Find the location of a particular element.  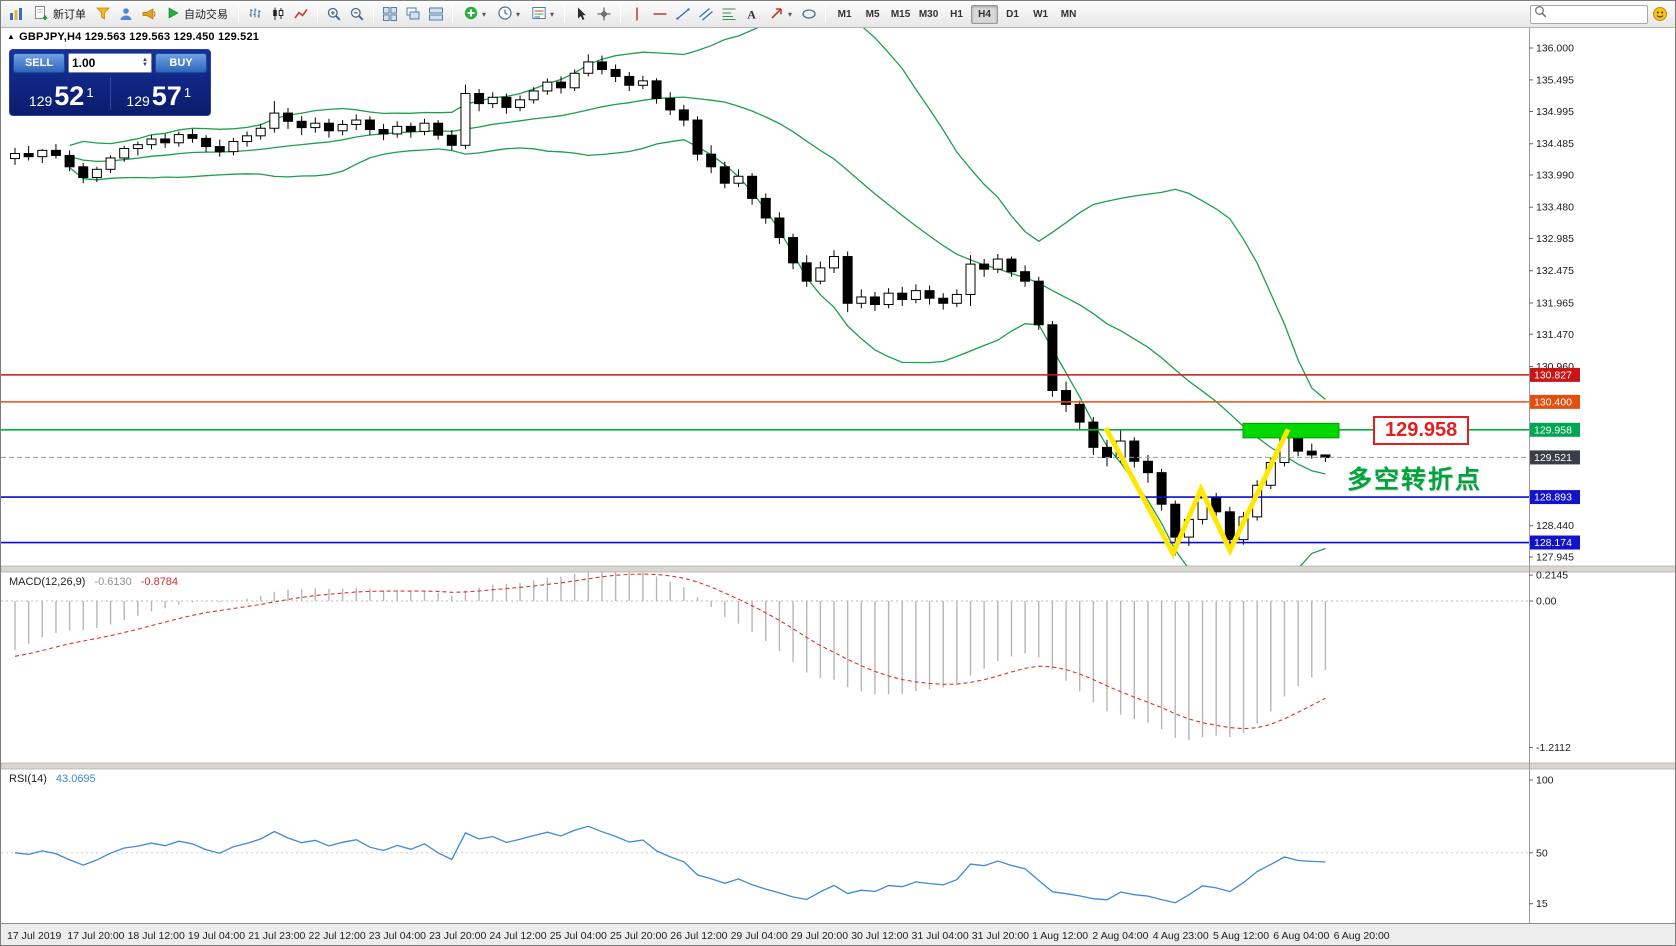

highlight-rectangle is located at coordinates (1291, 430).